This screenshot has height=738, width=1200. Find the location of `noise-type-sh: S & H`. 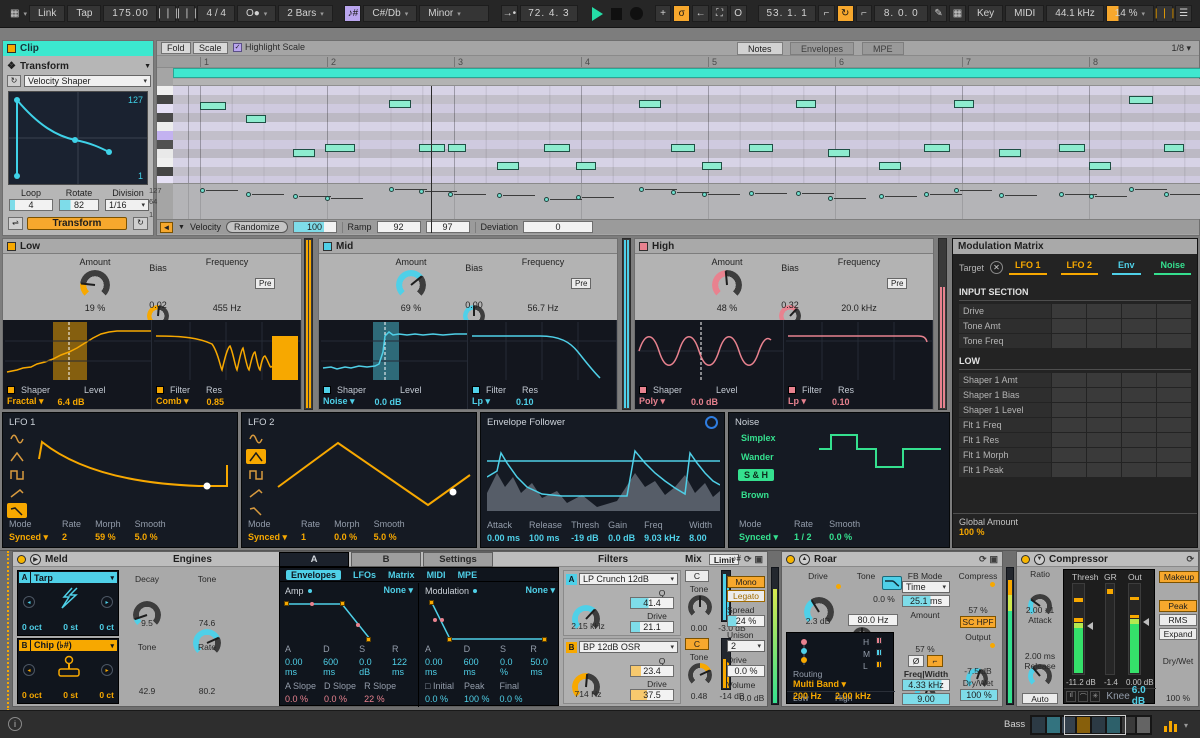

noise-type-sh: S & H is located at coordinates (756, 475).